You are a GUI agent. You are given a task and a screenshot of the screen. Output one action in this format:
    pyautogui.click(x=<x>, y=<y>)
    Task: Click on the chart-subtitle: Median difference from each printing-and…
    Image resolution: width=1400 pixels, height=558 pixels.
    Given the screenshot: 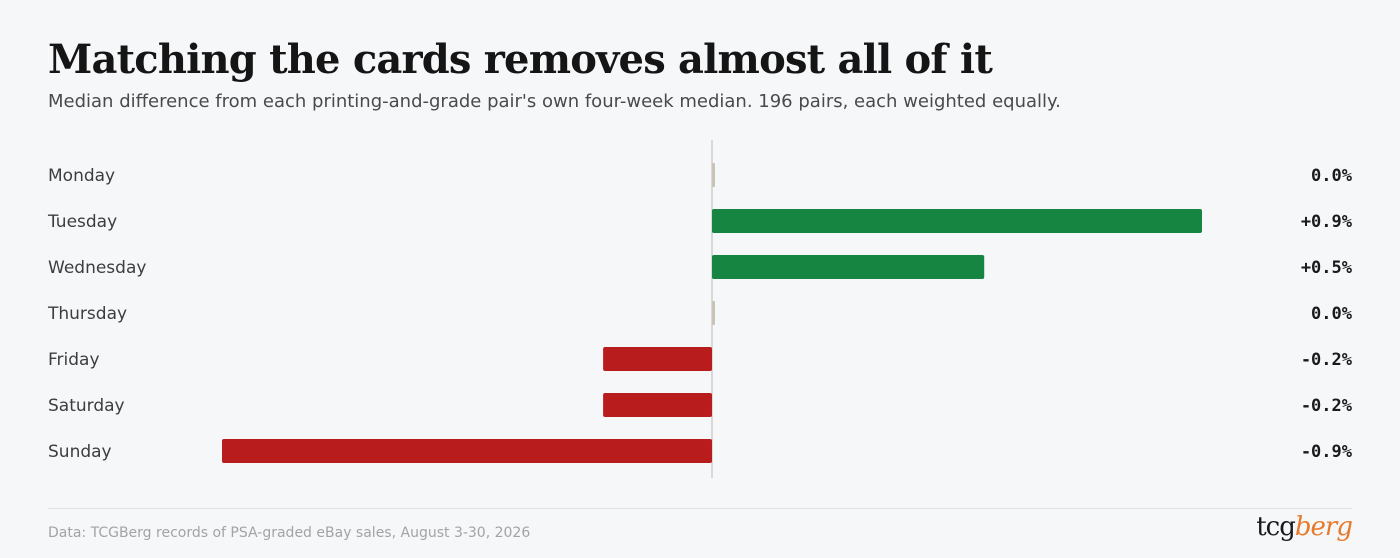 What is the action you would take?
    pyautogui.click(x=554, y=101)
    